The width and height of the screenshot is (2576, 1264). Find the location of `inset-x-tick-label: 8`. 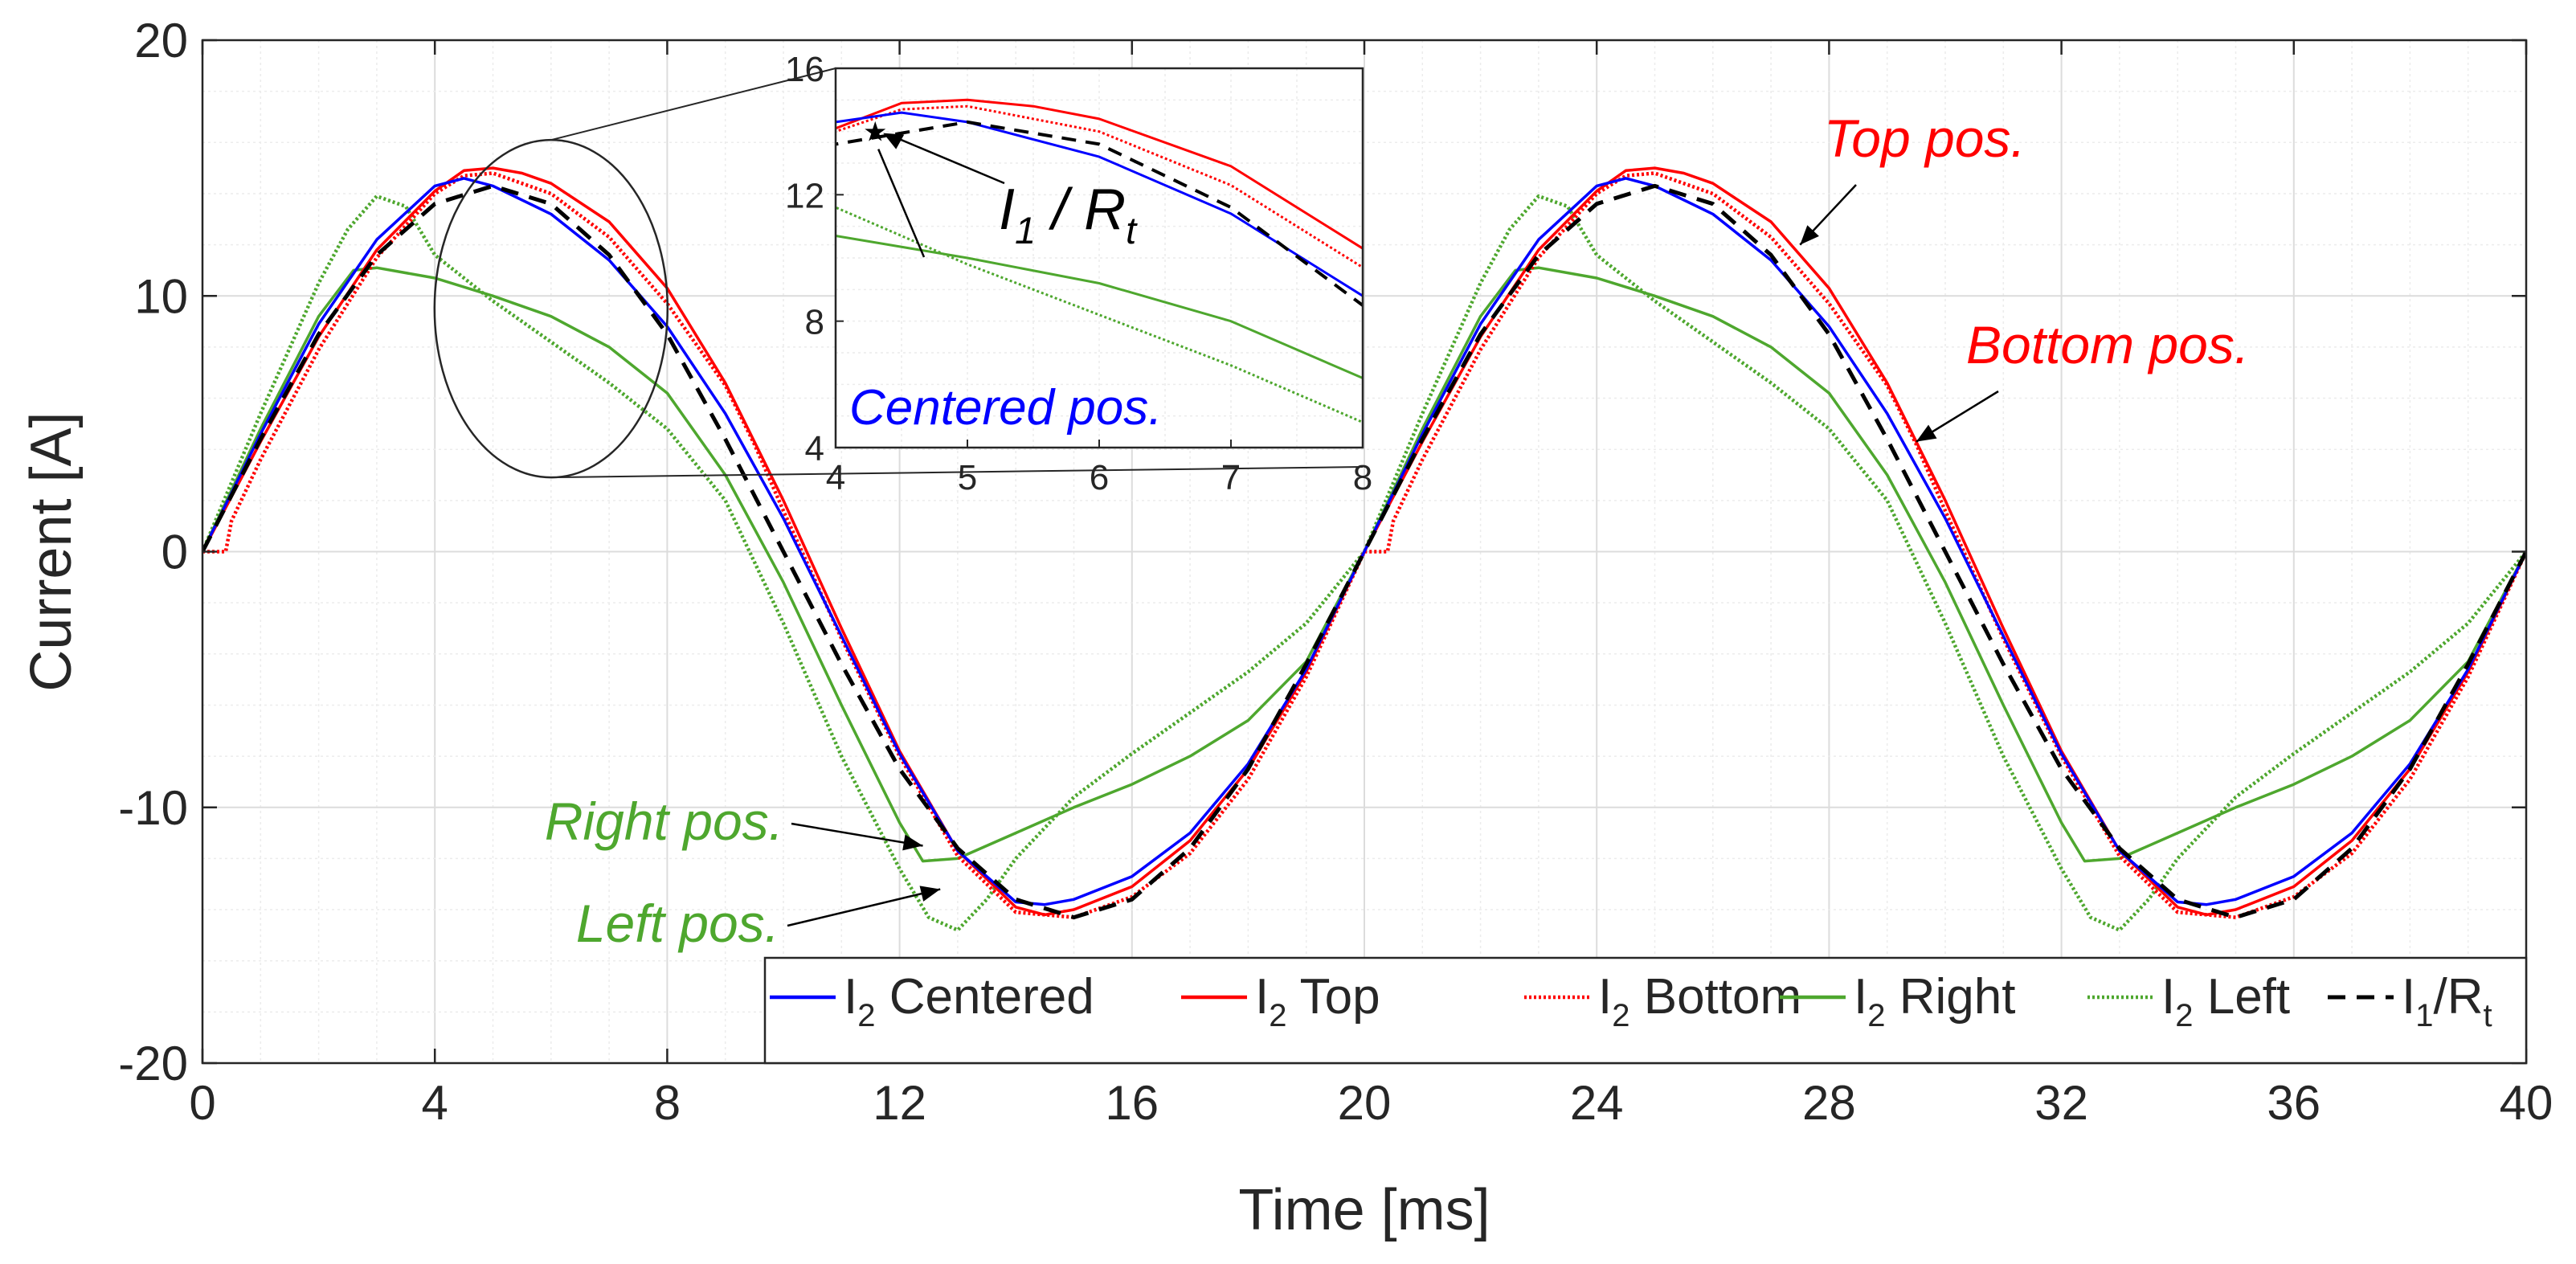

inset-x-tick-label: 8 is located at coordinates (1362, 478).